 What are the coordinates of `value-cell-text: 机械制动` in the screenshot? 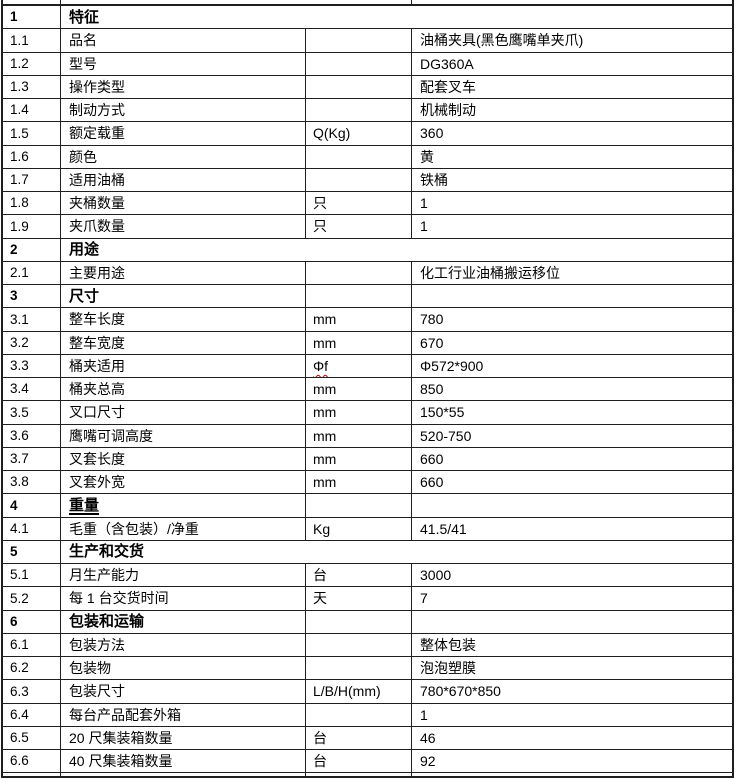 It's located at (448, 110).